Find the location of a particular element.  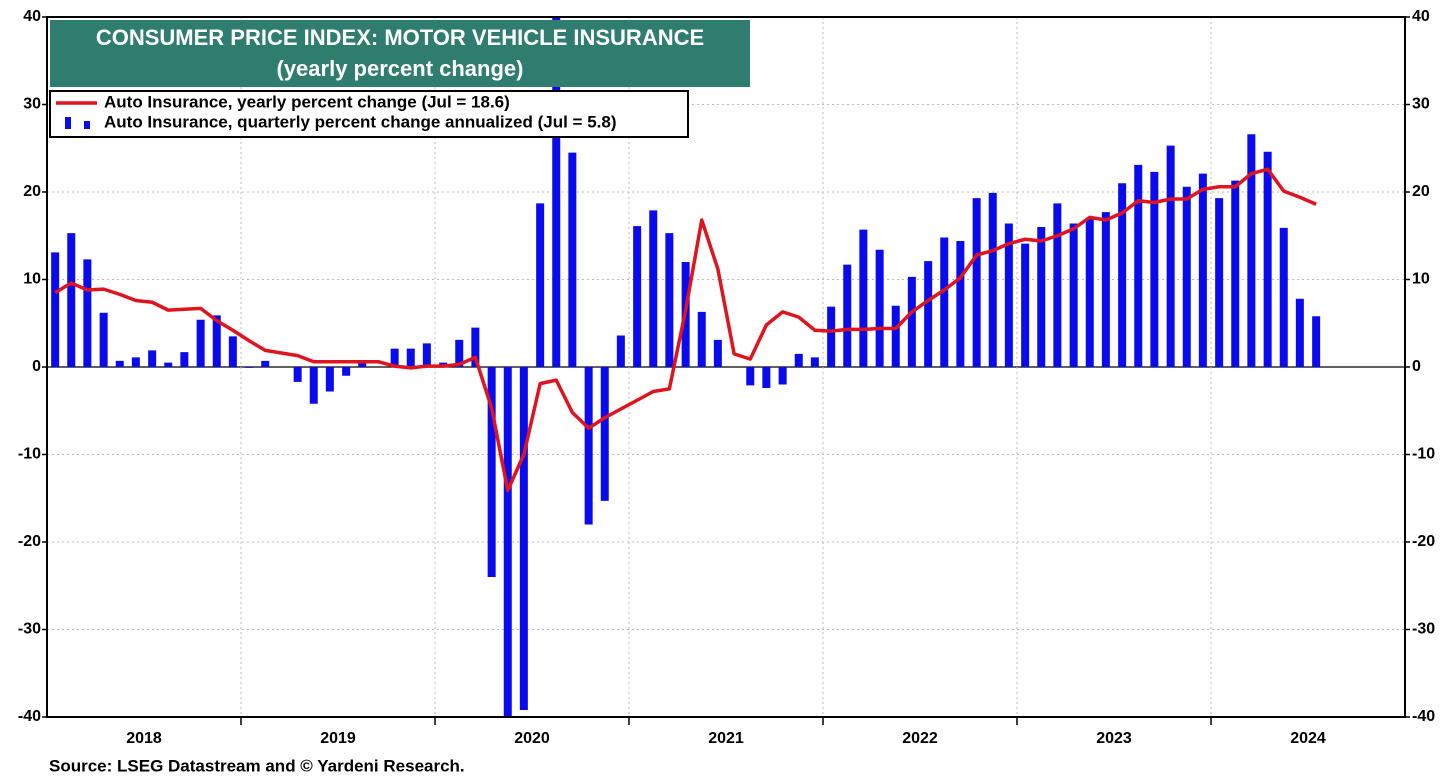

y-tick-label: -10 is located at coordinates (29, 454).